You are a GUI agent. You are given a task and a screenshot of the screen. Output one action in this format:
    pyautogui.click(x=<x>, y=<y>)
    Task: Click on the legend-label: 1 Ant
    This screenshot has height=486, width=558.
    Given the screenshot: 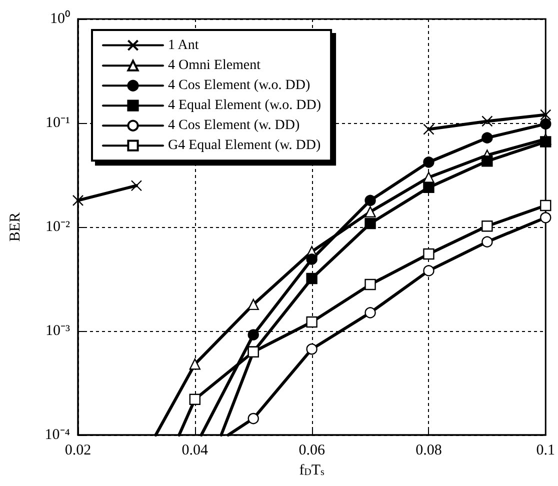 What is the action you would take?
    pyautogui.click(x=183, y=45)
    